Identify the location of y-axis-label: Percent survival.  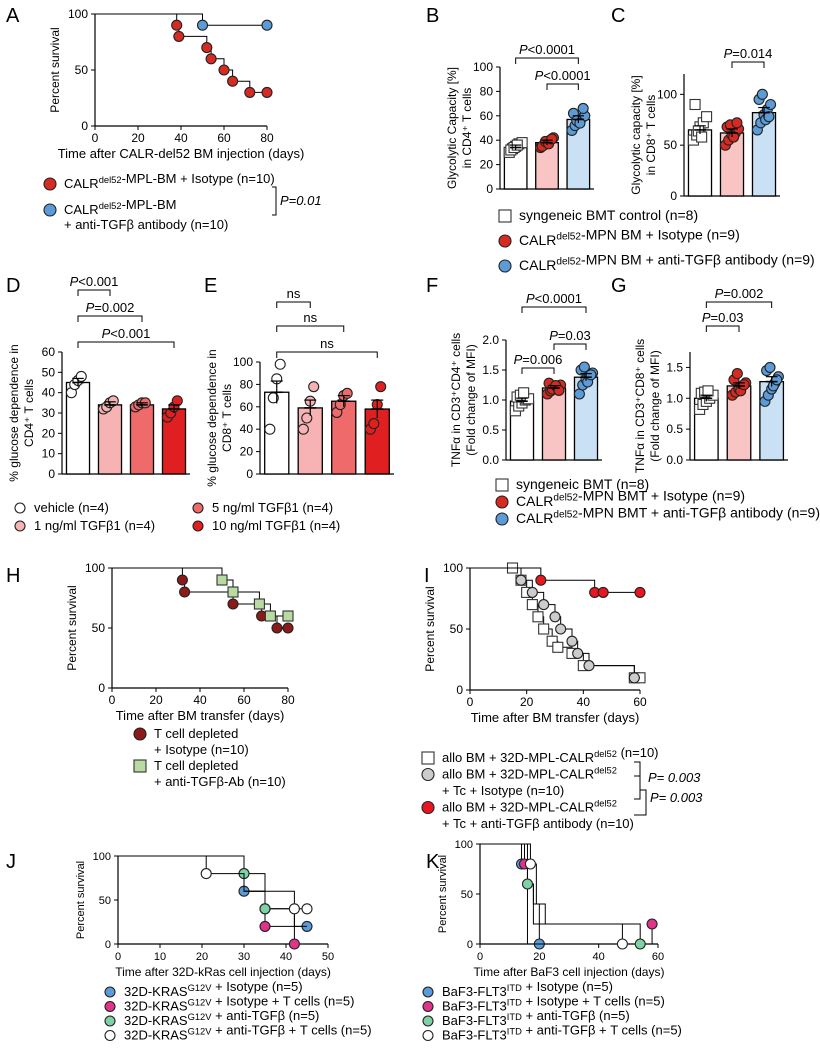
(430, 628).